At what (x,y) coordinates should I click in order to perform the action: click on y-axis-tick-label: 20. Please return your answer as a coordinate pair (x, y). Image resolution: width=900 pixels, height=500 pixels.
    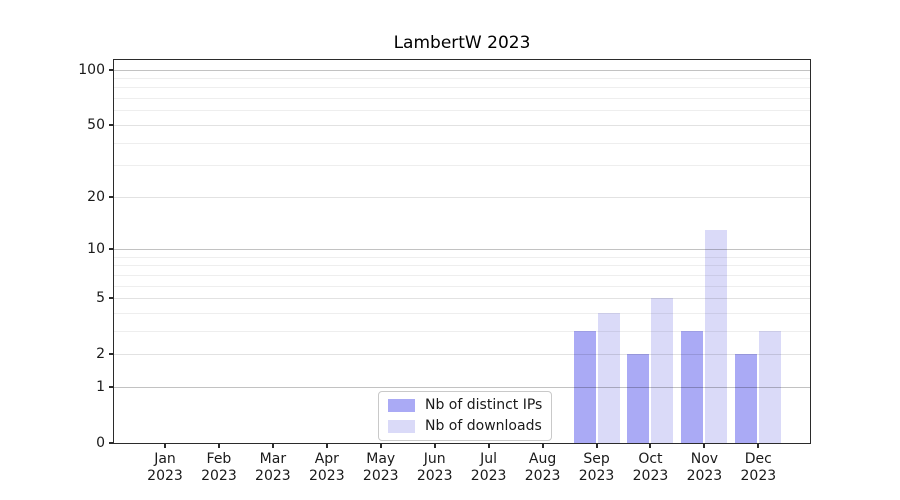
    Looking at the image, I should click on (96, 196).